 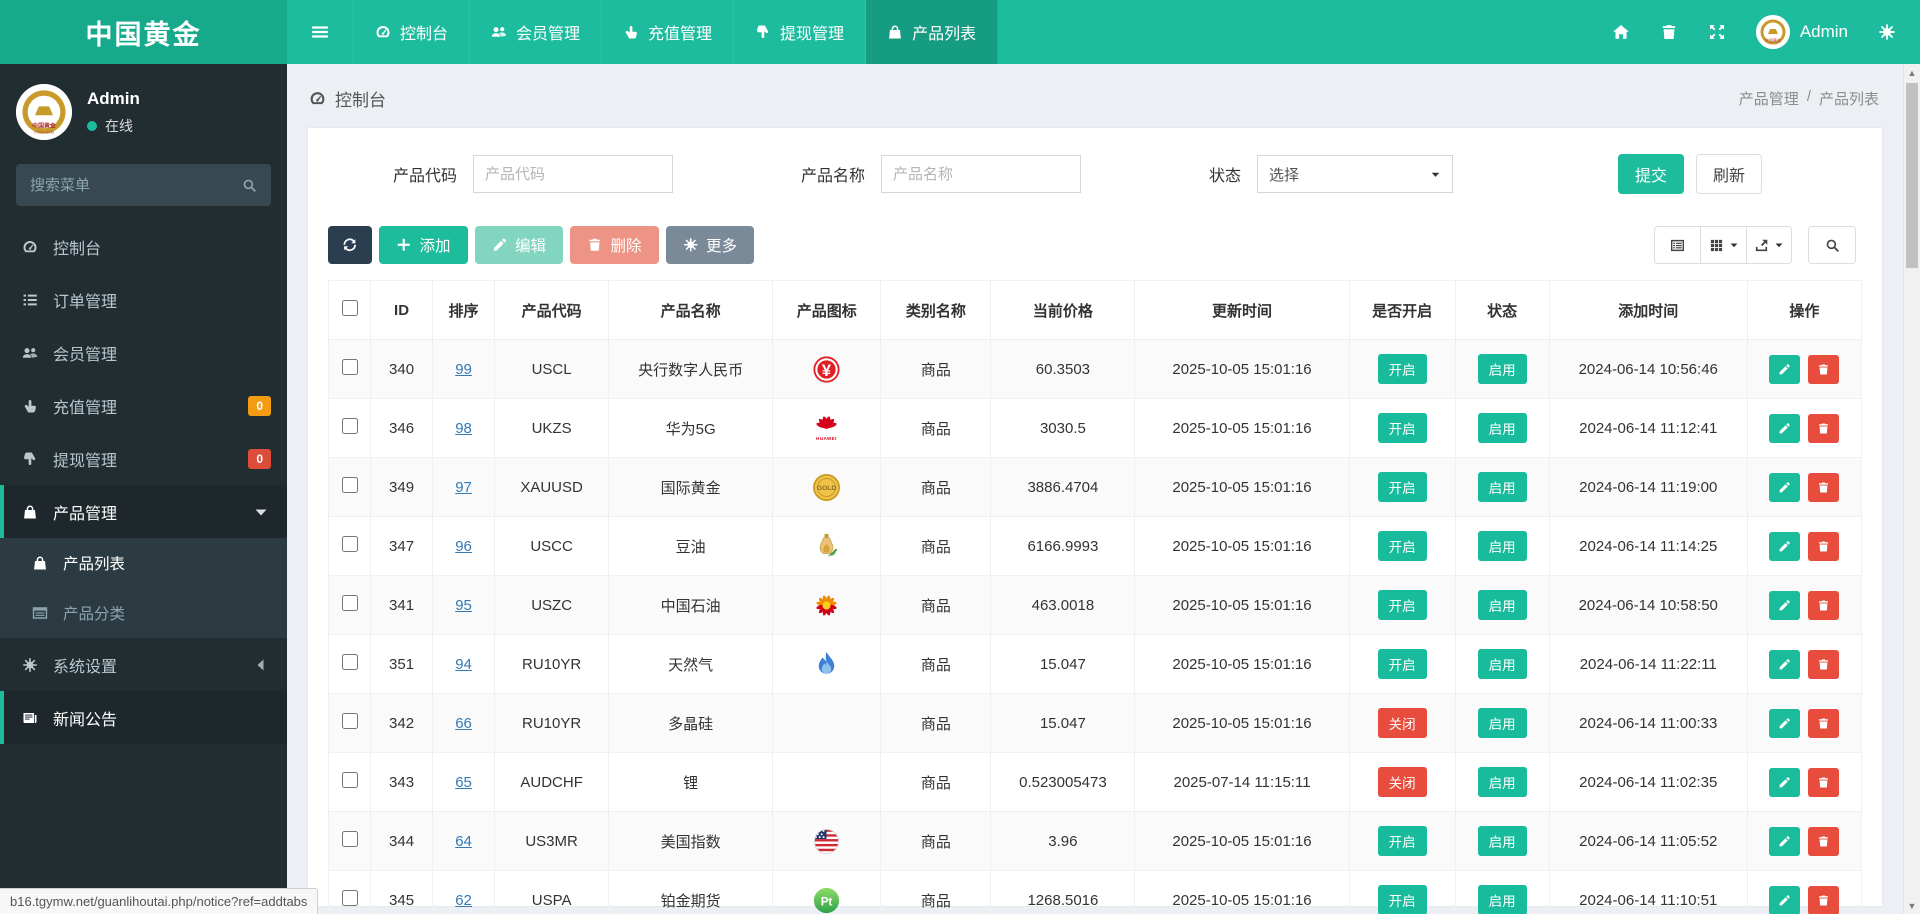 What do you see at coordinates (1769, 245) in the screenshot?
I see `export-button` at bounding box center [1769, 245].